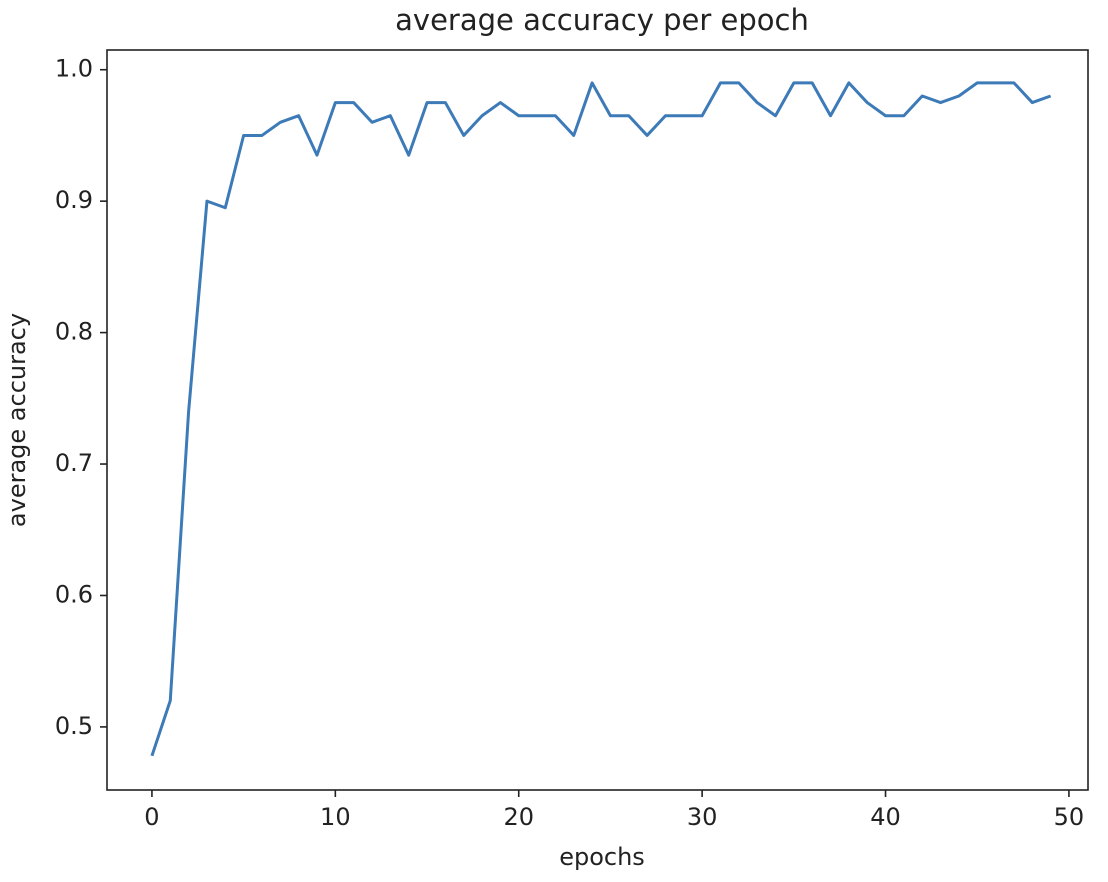 The width and height of the screenshot is (1108, 882). Describe the element at coordinates (1069, 817) in the screenshot. I see `x-tick-label: 50` at that location.